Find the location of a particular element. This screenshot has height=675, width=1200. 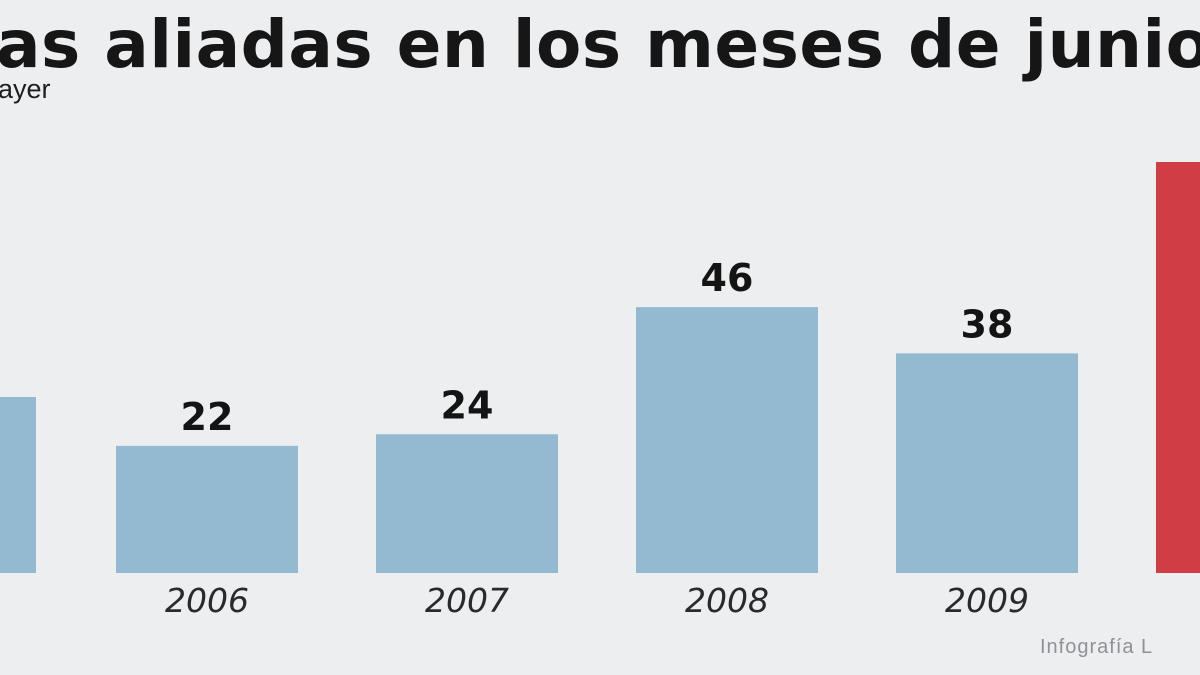

bar-2009 is located at coordinates (987, 463).